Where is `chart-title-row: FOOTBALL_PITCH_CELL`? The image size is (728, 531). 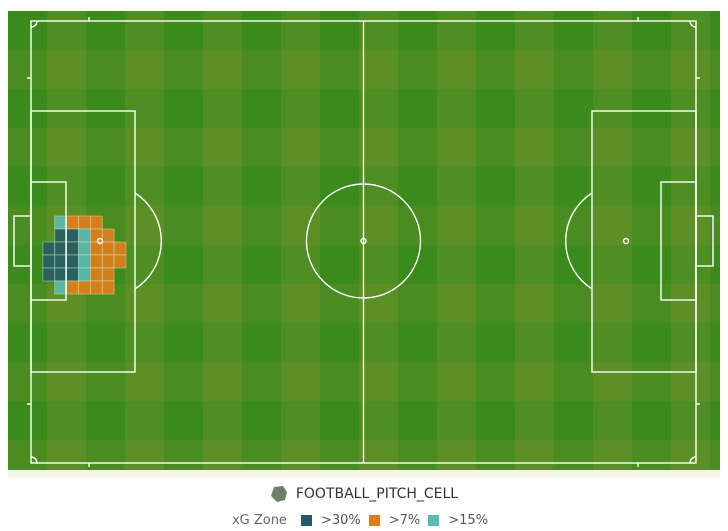 chart-title-row: FOOTBALL_PITCH_CELL is located at coordinates (364, 494).